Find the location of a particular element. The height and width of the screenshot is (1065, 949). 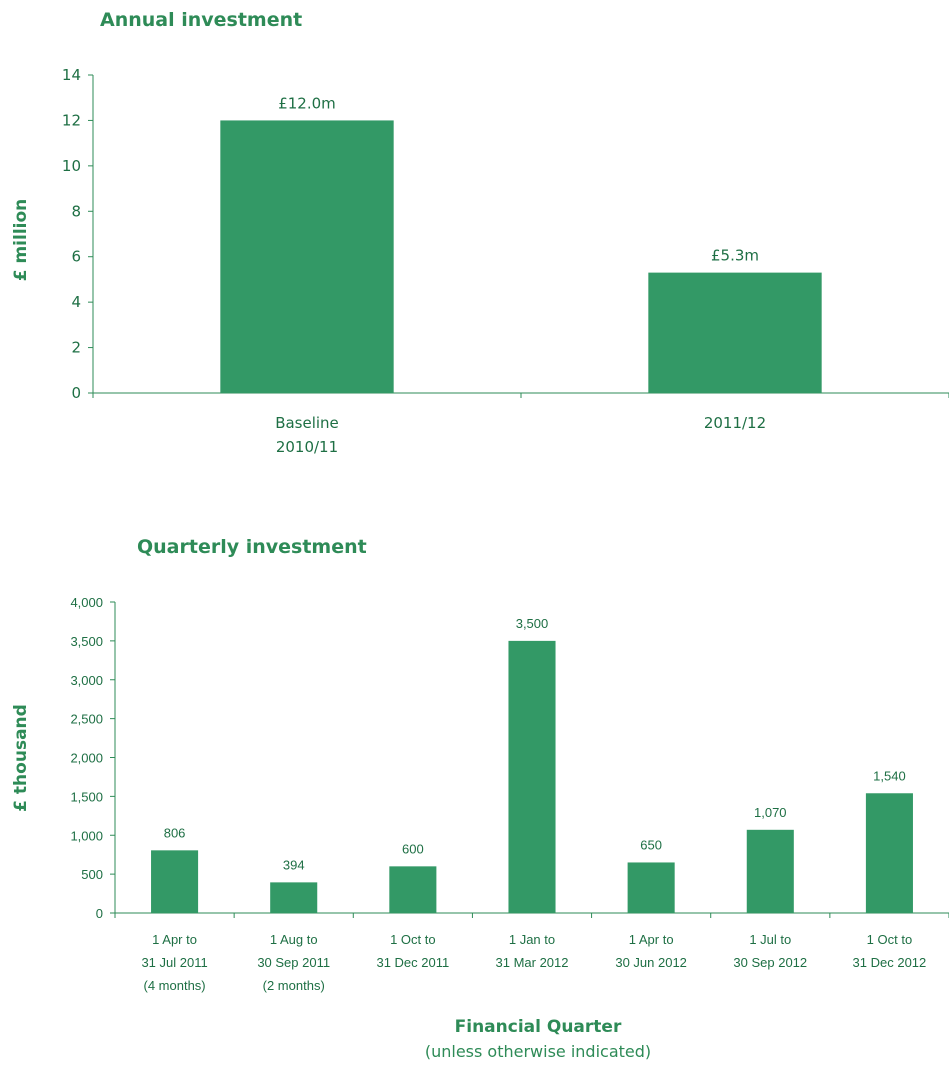

quarterly-data-label: 1,540 is located at coordinates (889, 775).